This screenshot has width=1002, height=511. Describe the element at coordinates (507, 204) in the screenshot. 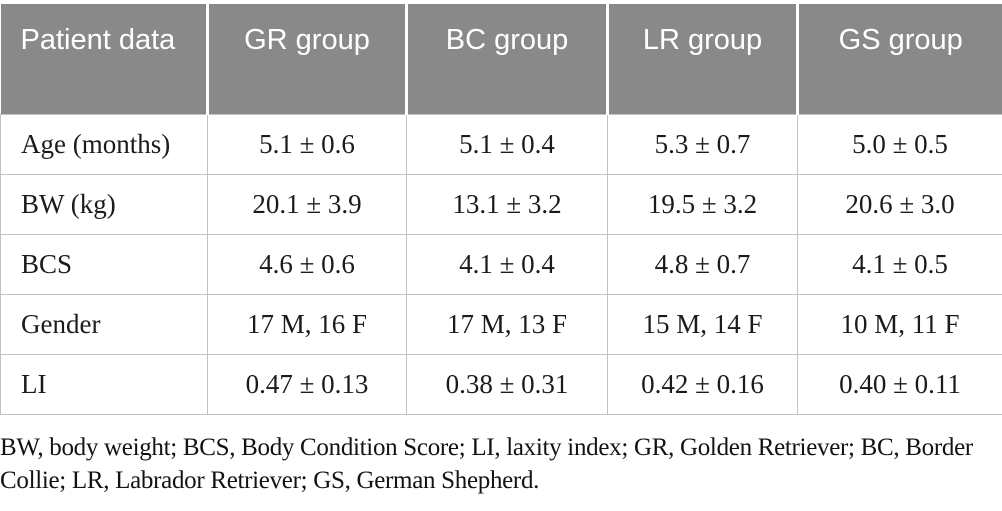

I see `cell-bw-bc: 13.1 ± 3.2` at that location.